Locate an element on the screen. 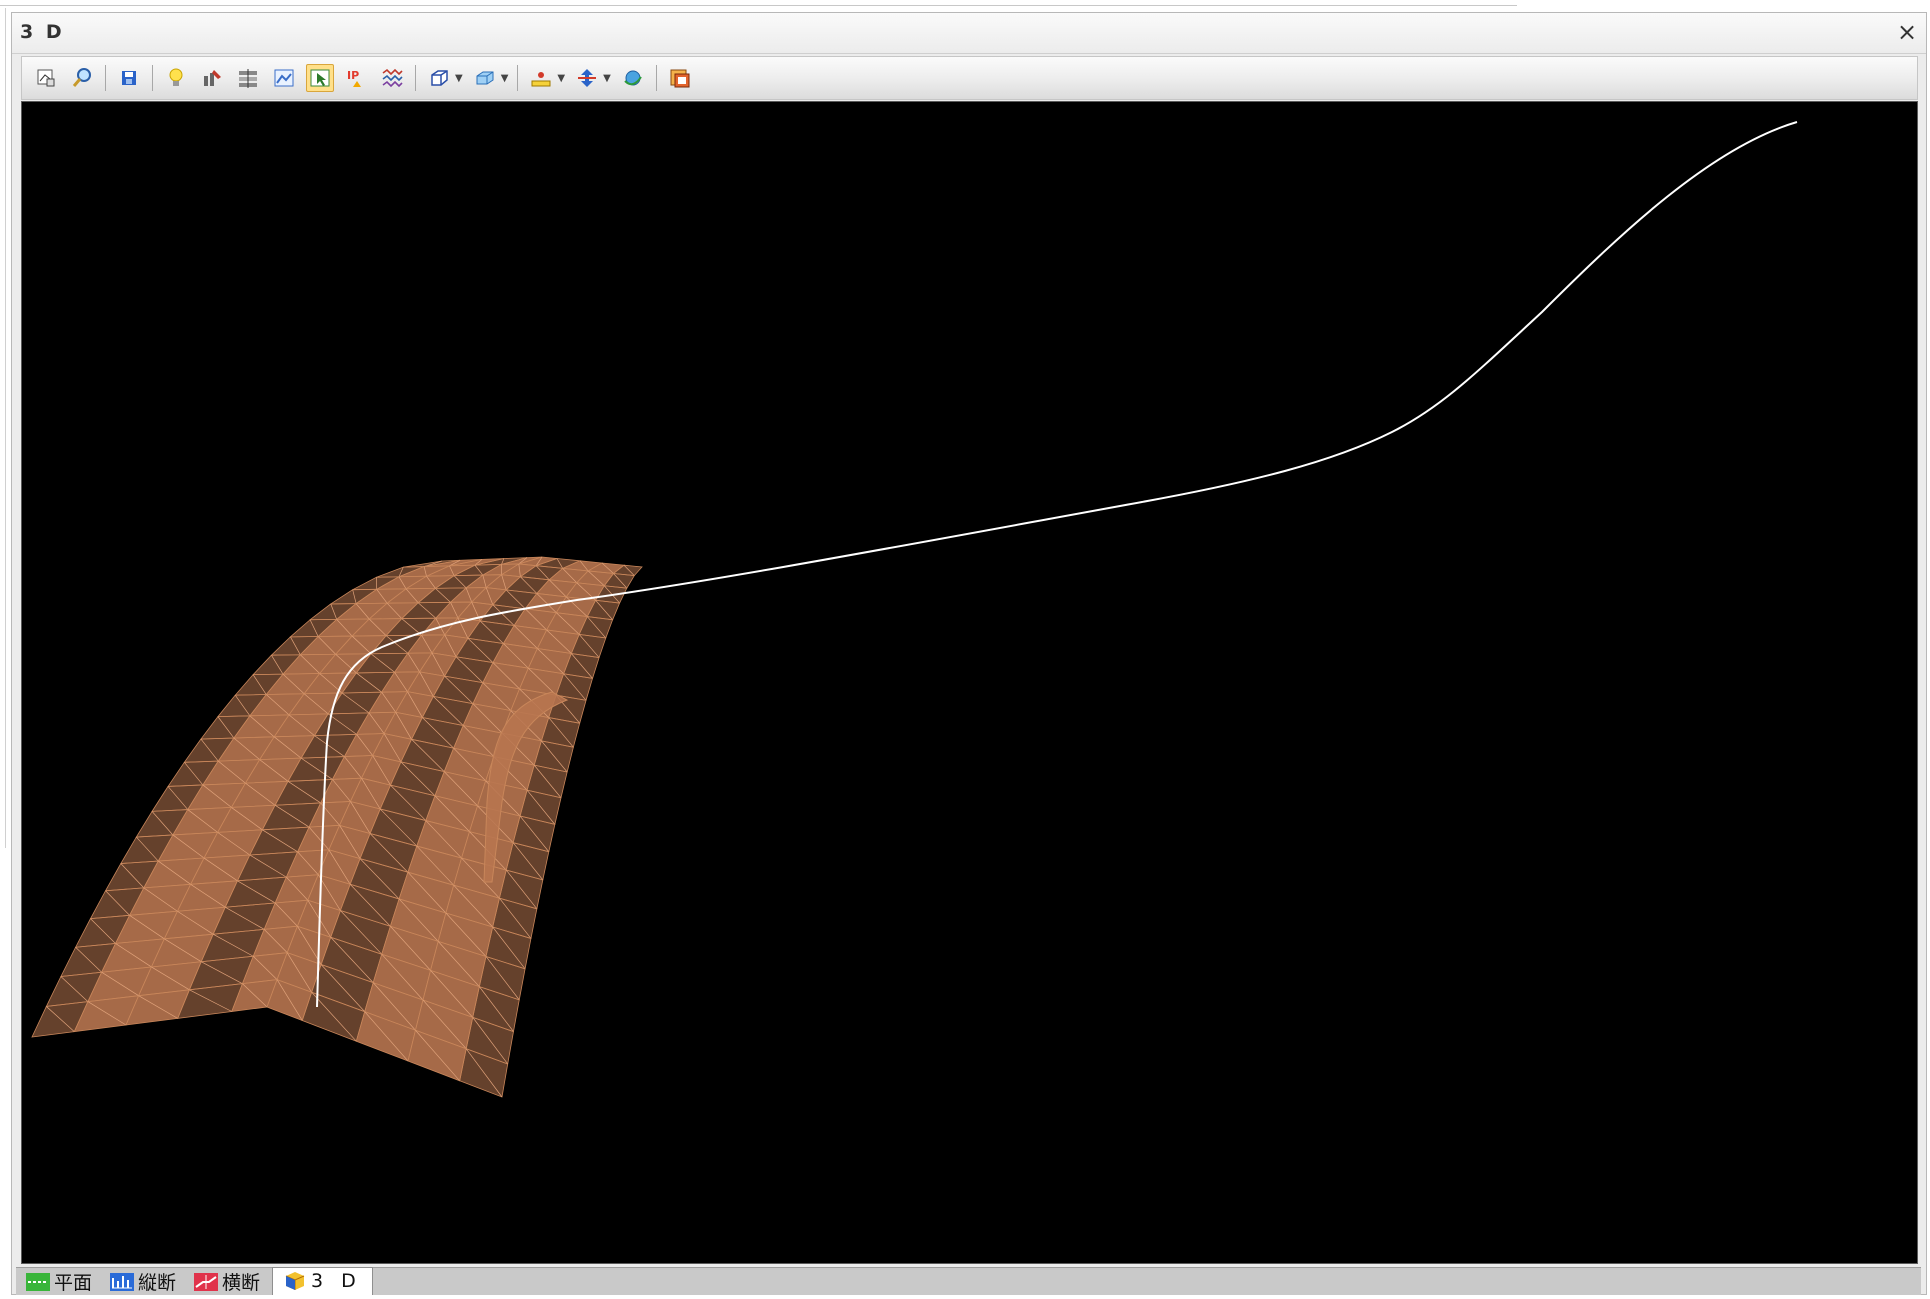  window-title: 3 D is located at coordinates (42, 32).